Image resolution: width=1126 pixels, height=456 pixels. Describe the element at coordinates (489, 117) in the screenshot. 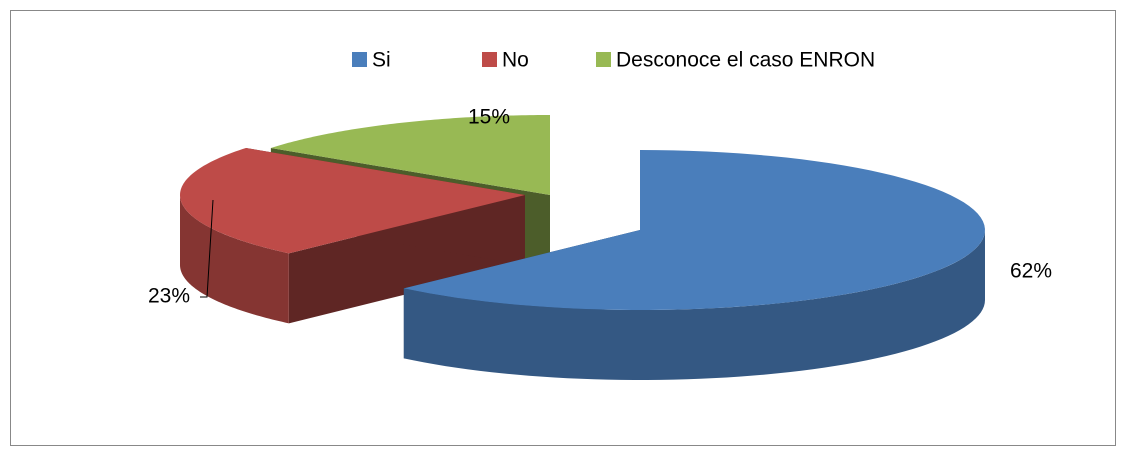

I see `data-label: 15%` at that location.